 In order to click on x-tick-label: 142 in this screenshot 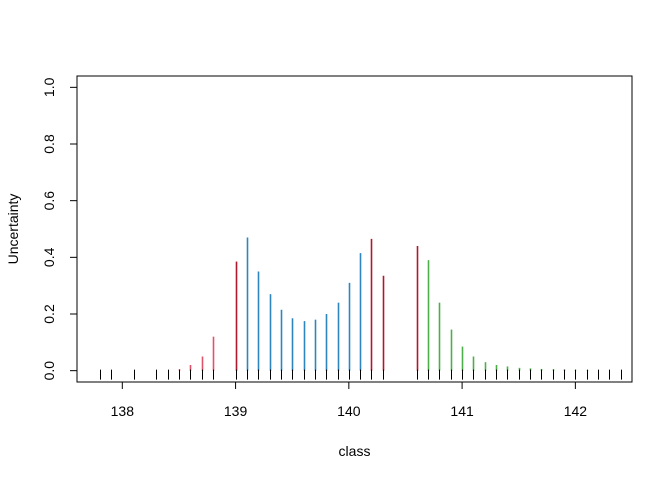, I will do `click(576, 411)`.